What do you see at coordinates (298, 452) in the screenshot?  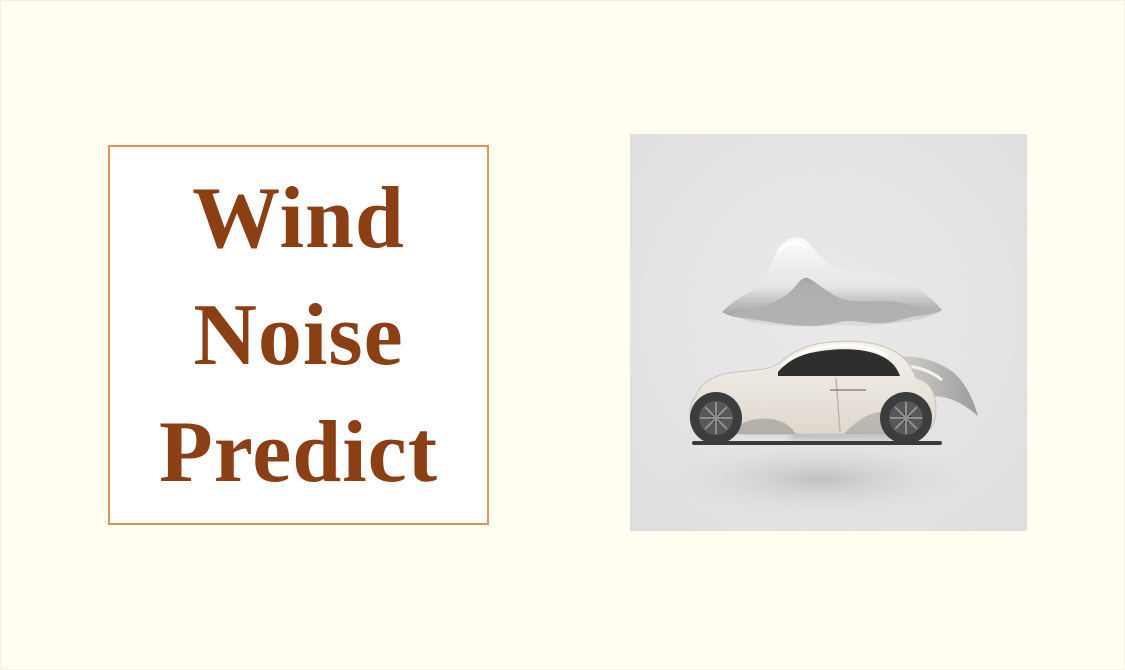 I see `title-line-predict: Predict` at bounding box center [298, 452].